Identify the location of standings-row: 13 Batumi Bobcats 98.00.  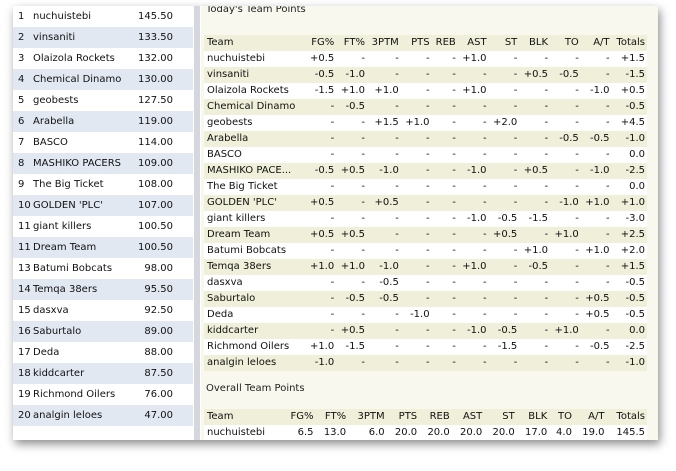
(103, 268).